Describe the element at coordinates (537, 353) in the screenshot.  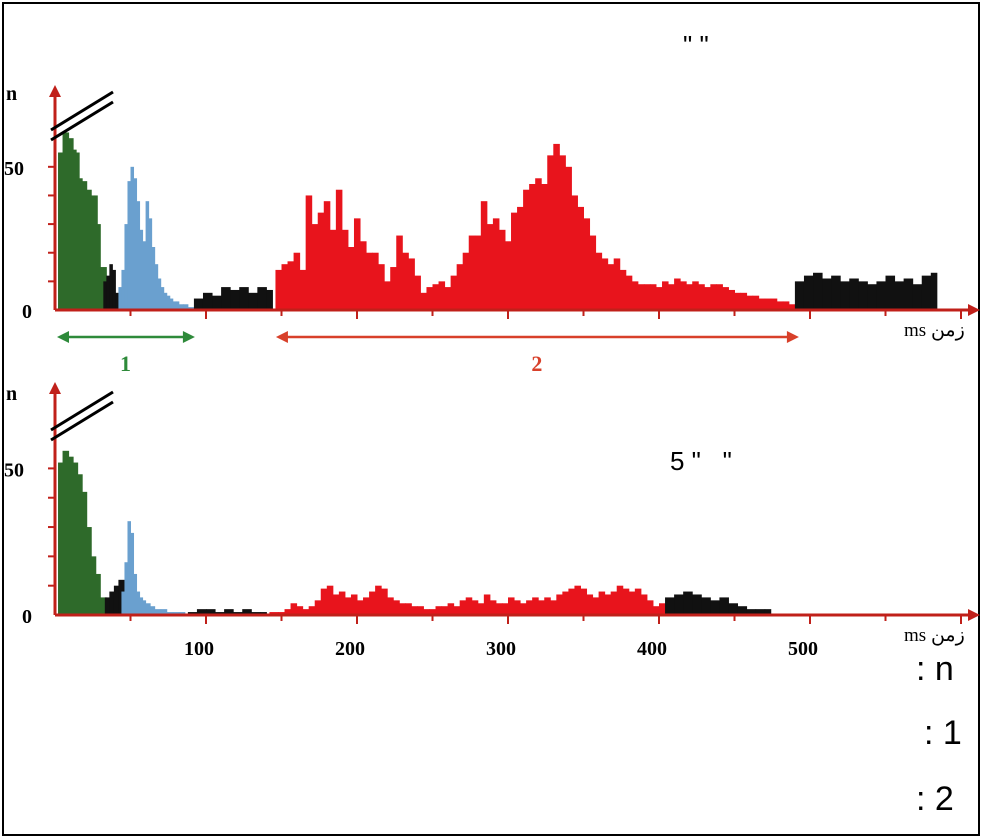
I see `range-arrow-2: 2` at that location.